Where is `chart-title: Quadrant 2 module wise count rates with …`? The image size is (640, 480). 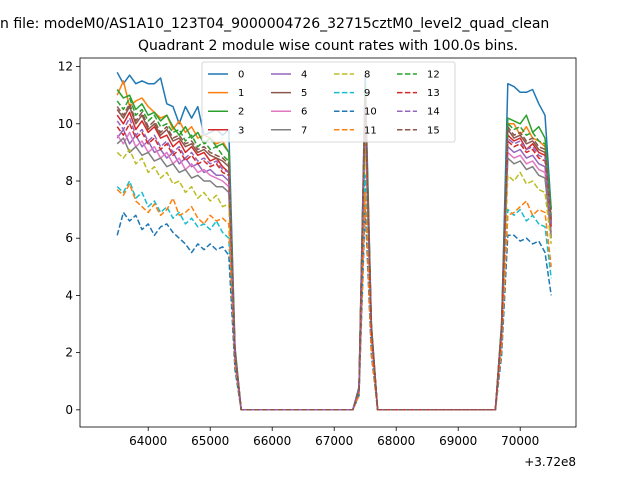
chart-title: Quadrant 2 module wise count rates with … is located at coordinates (328, 46).